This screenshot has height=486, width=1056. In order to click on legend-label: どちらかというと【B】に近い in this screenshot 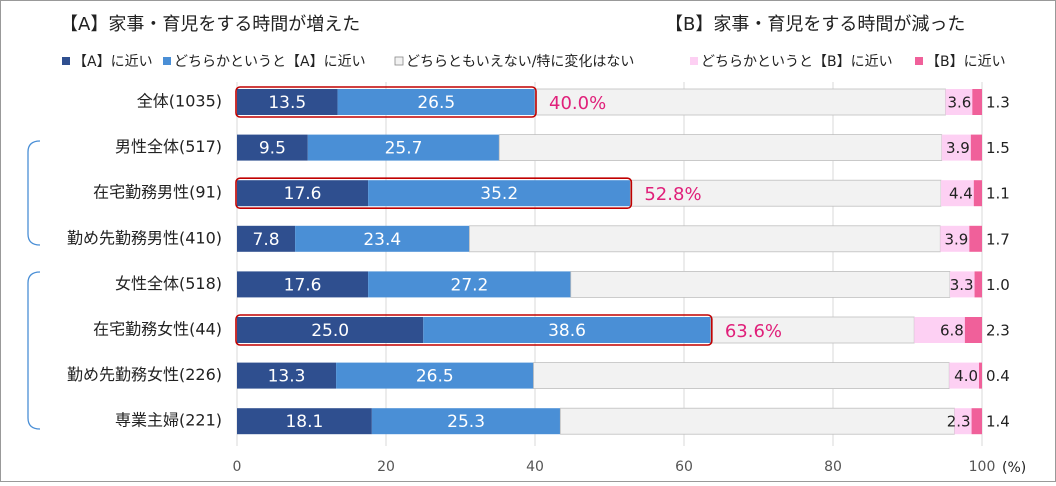, I will do `click(797, 62)`.